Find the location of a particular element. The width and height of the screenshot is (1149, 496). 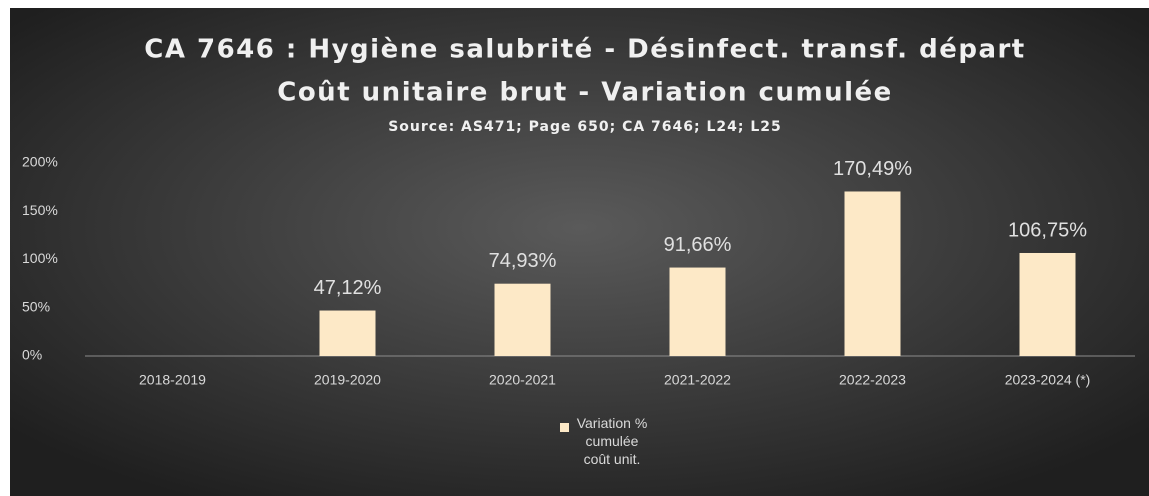

x-tick-label: 2018-2019 is located at coordinates (172, 380).